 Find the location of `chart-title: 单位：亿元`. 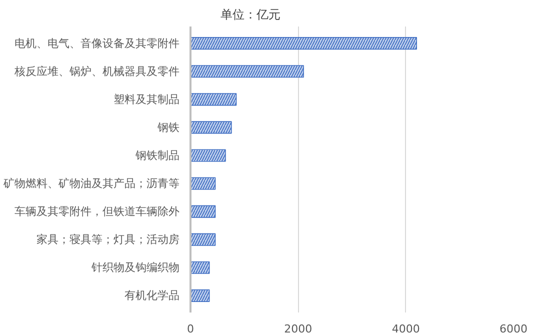

chart-title: 单位：亿元 is located at coordinates (250, 15).